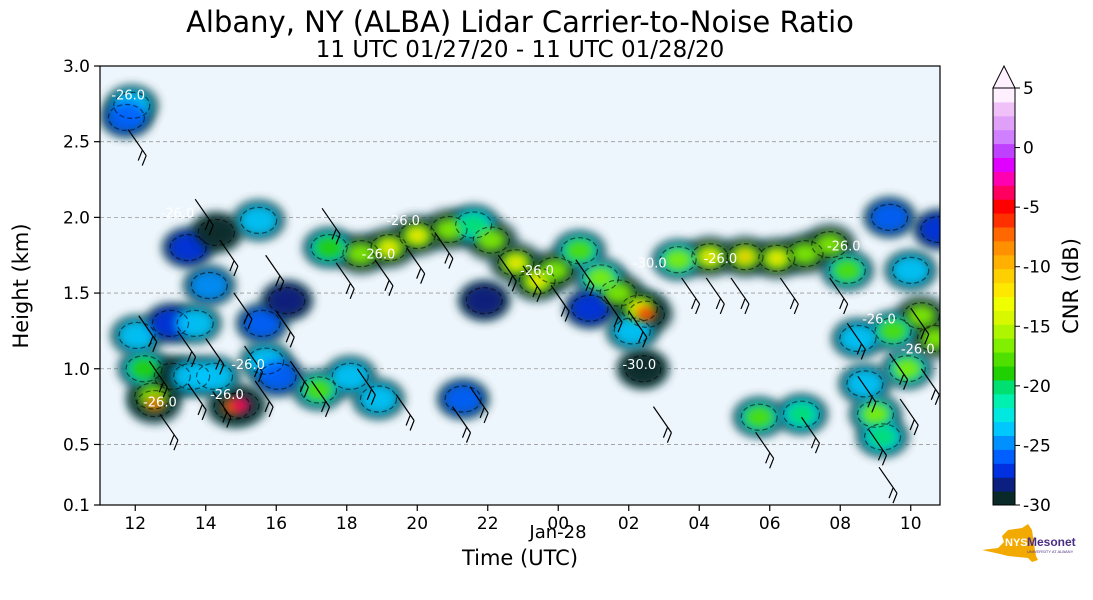  What do you see at coordinates (76, 143) in the screenshot?
I see `y-tick-label: 2.5` at bounding box center [76, 143].